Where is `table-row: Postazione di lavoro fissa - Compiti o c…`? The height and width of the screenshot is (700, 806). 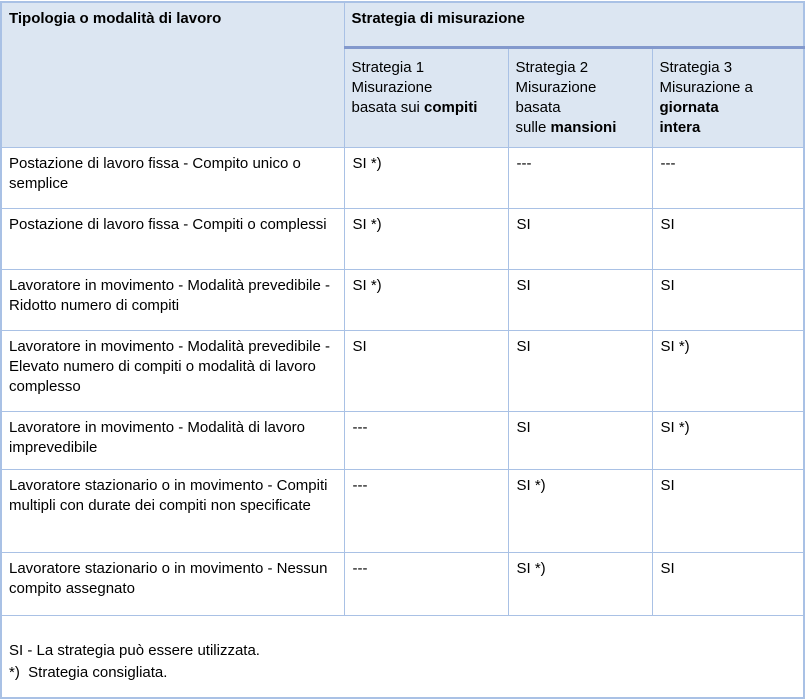
table-row: Postazione di lavoro fissa - Compiti o c… is located at coordinates (402, 238).